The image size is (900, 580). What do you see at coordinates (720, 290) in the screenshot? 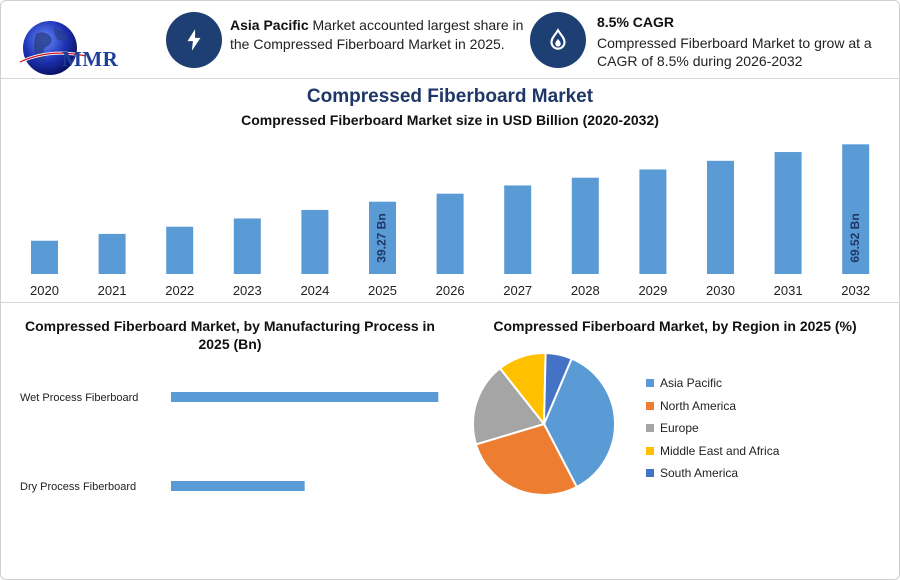
I see `x-tick-2030: 2030` at bounding box center [720, 290].